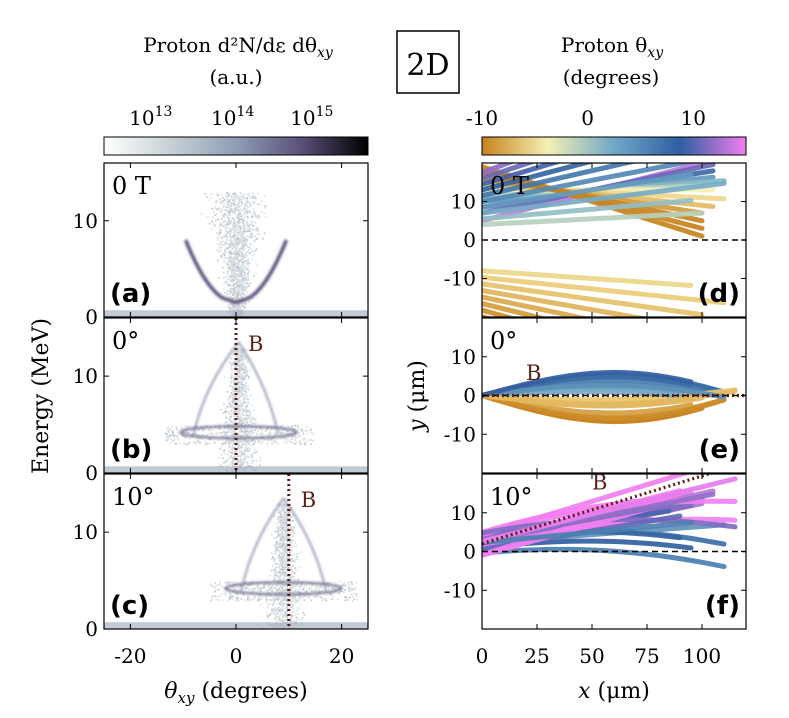  What do you see at coordinates (235, 693) in the screenshot?
I see `left-x-axis-label: θxy (degrees)` at bounding box center [235, 693].